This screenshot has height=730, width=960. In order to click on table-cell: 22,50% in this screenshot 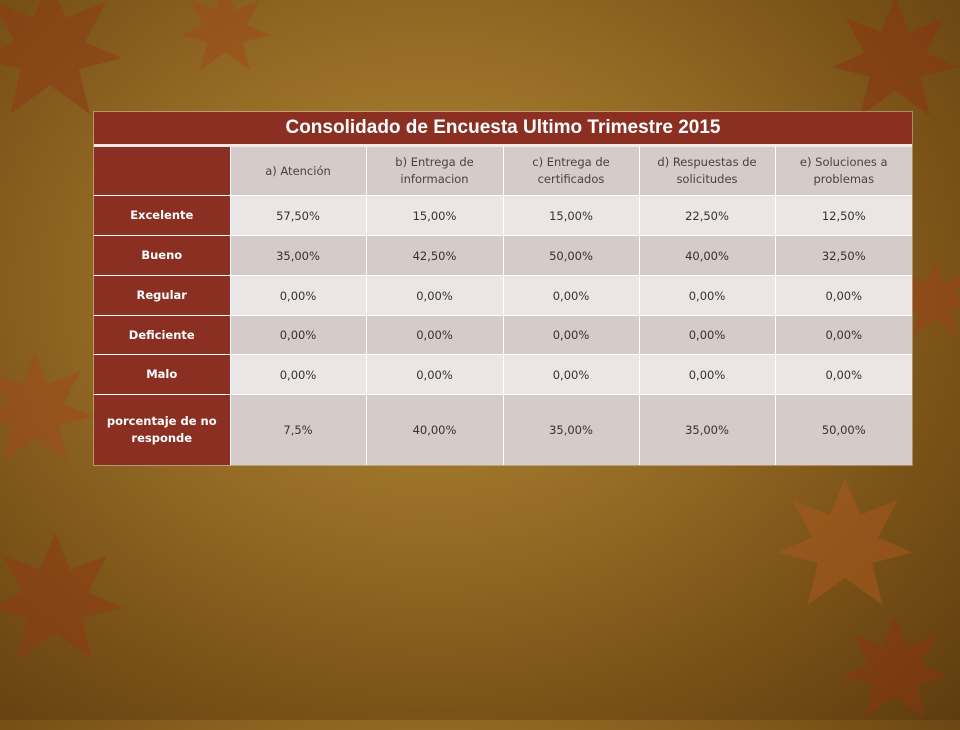, I will do `click(706, 215)`.